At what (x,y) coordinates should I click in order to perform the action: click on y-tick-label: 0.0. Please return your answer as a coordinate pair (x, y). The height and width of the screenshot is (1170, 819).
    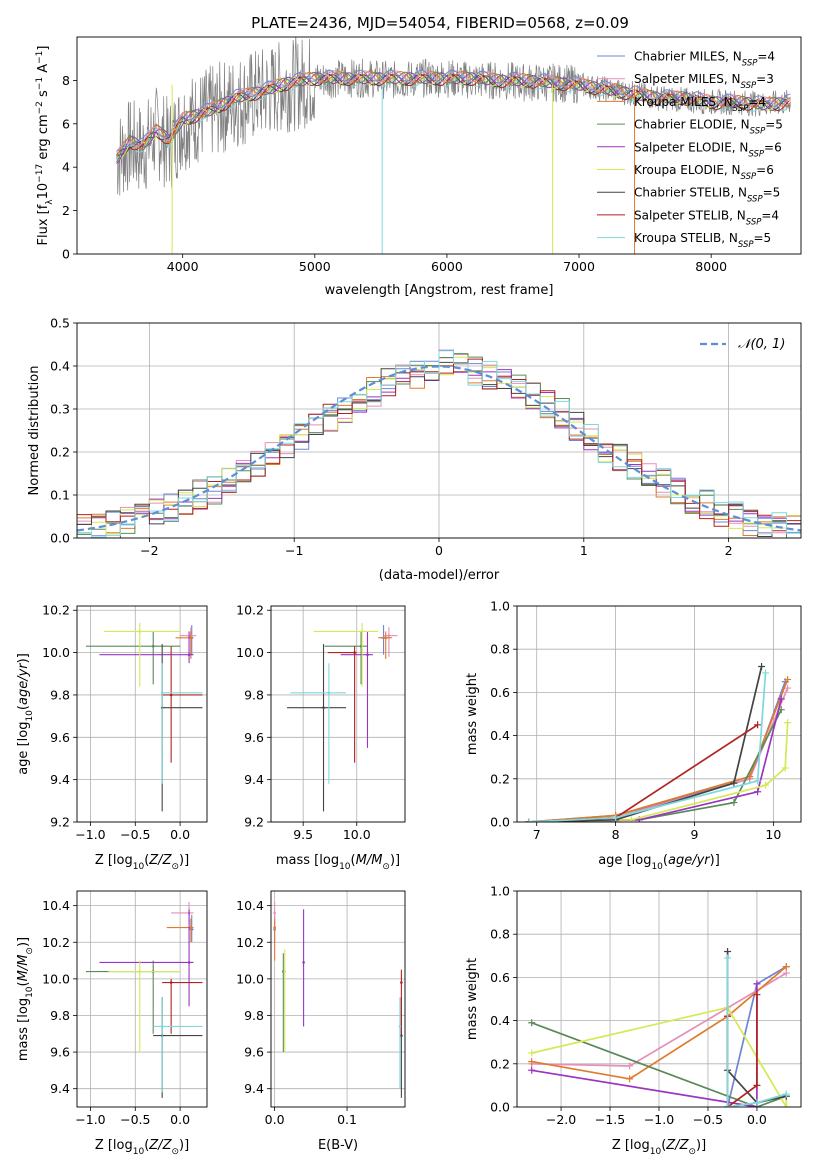
    Looking at the image, I should click on (500, 822).